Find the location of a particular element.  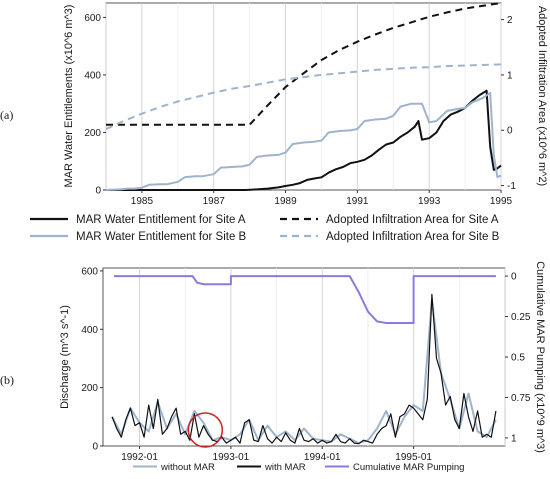

legend-label: Cumulative MAR Pumping is located at coordinates (408, 467).